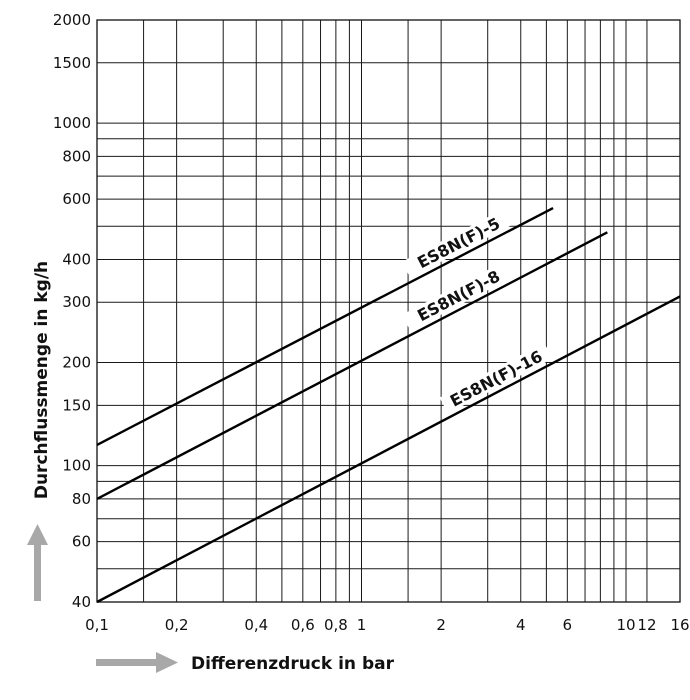 The height and width of the screenshot is (700, 690). I want to click on y-tick-label: 600, so click(76, 199).